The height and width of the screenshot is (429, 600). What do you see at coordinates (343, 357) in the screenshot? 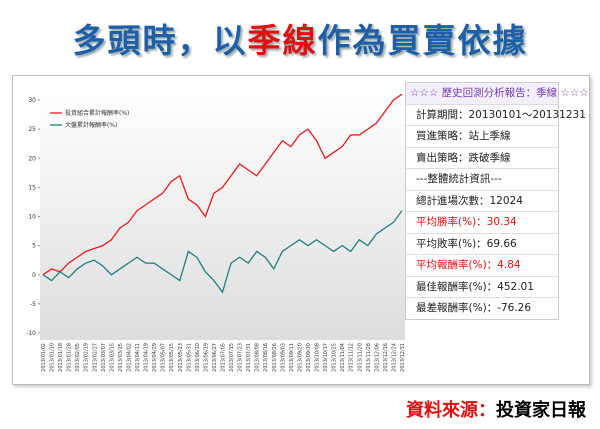
I see `x-tick-label: 2013/11/04` at bounding box center [343, 357].